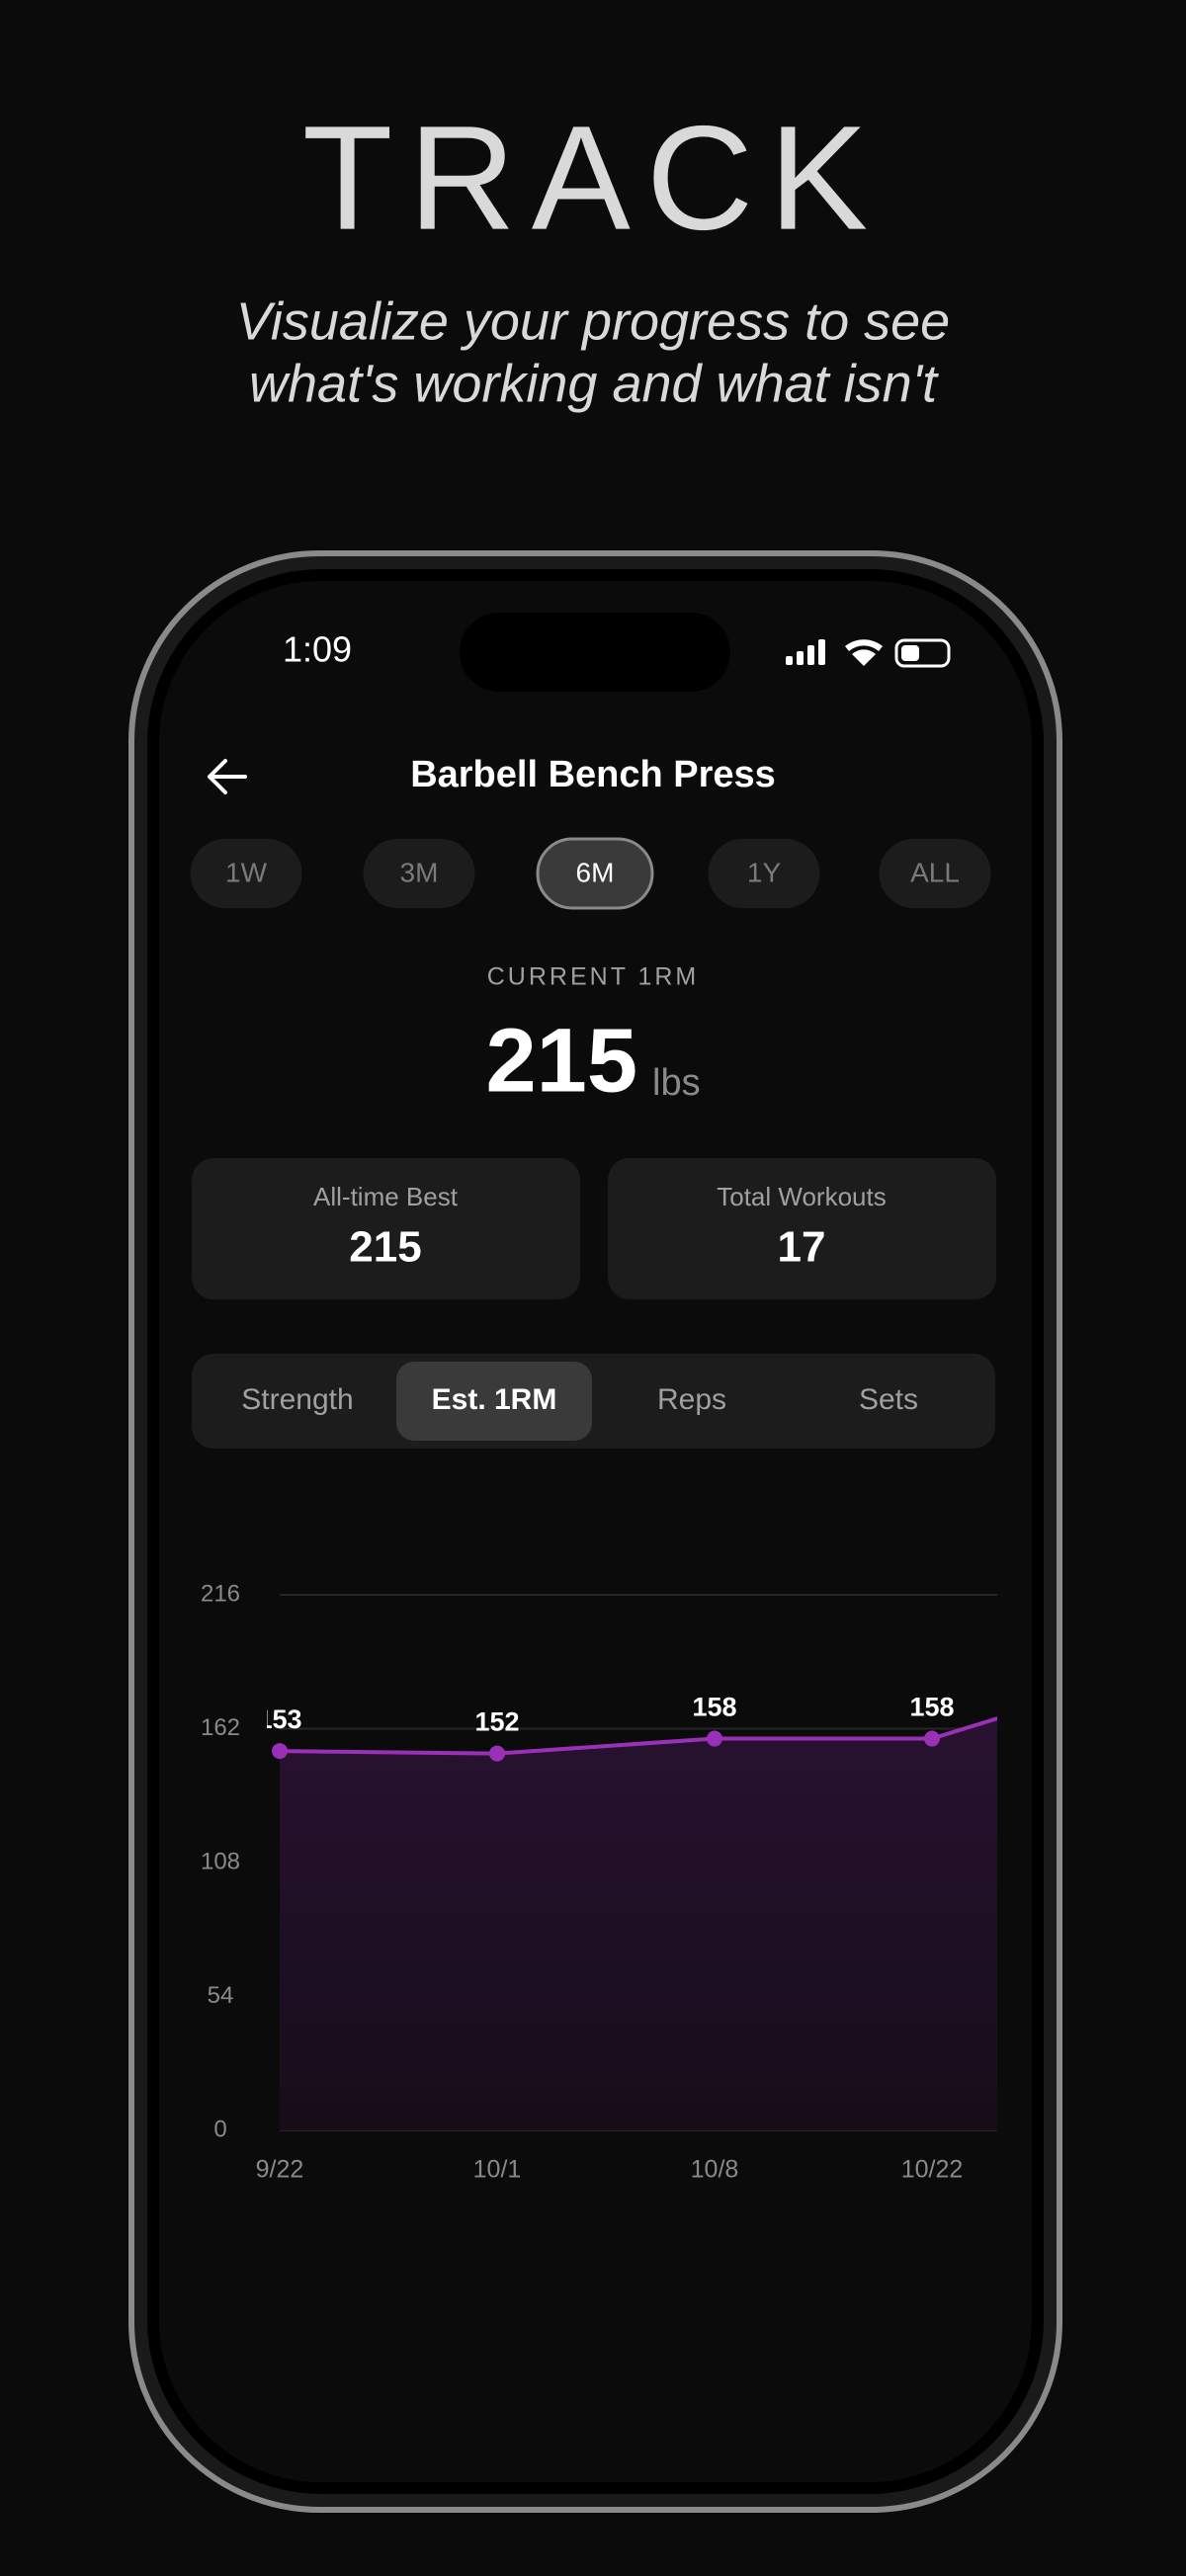 This screenshot has height=2576, width=1186. I want to click on area, so click(638, 1924).